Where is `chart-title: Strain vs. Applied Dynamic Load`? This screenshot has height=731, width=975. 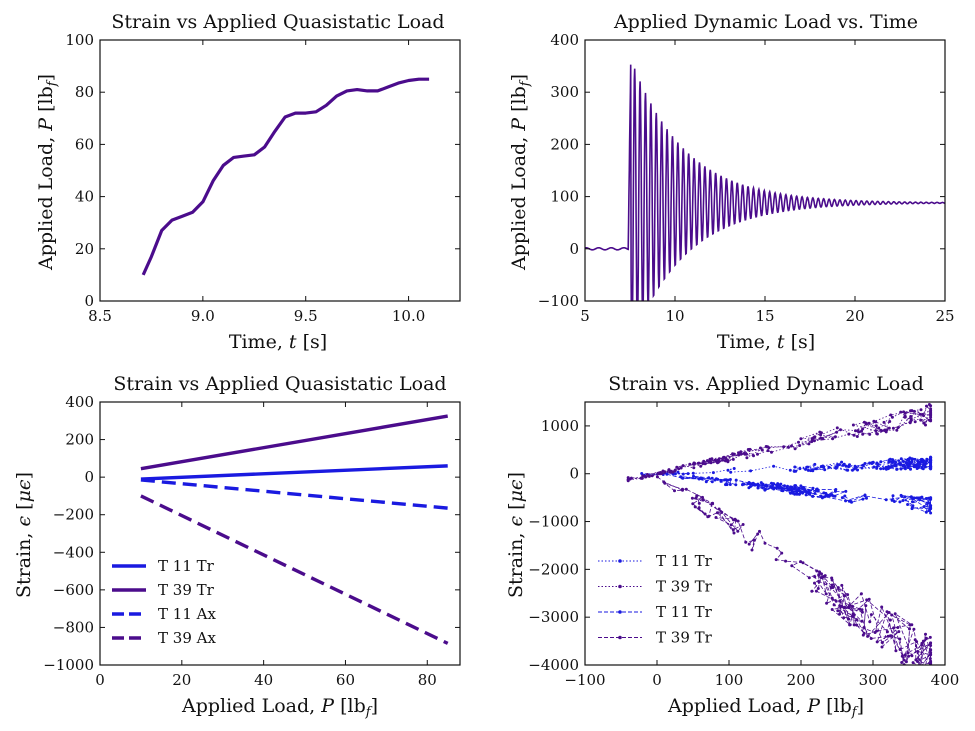 chart-title: Strain vs. Applied Dynamic Load is located at coordinates (765, 384).